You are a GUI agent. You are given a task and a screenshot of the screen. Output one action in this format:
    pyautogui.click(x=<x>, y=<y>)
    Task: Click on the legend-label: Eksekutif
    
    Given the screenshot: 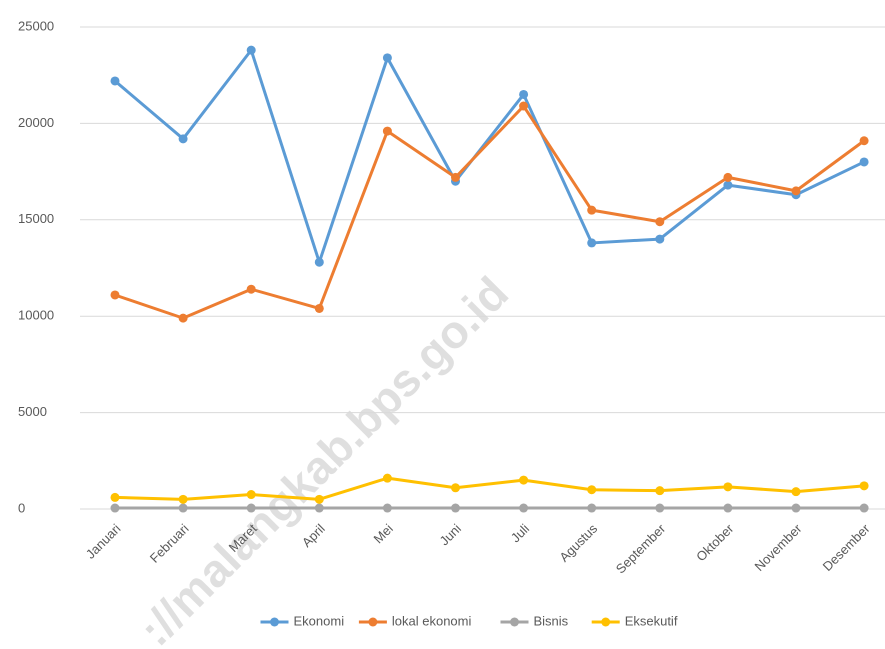 What is the action you would take?
    pyautogui.click(x=651, y=620)
    